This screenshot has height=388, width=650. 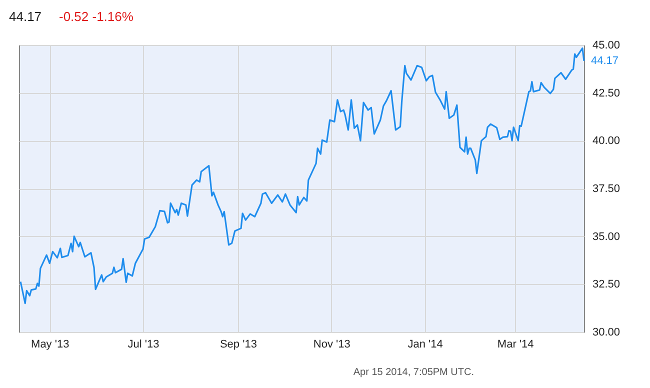 I want to click on y-tick-label: 40.00, so click(x=606, y=141).